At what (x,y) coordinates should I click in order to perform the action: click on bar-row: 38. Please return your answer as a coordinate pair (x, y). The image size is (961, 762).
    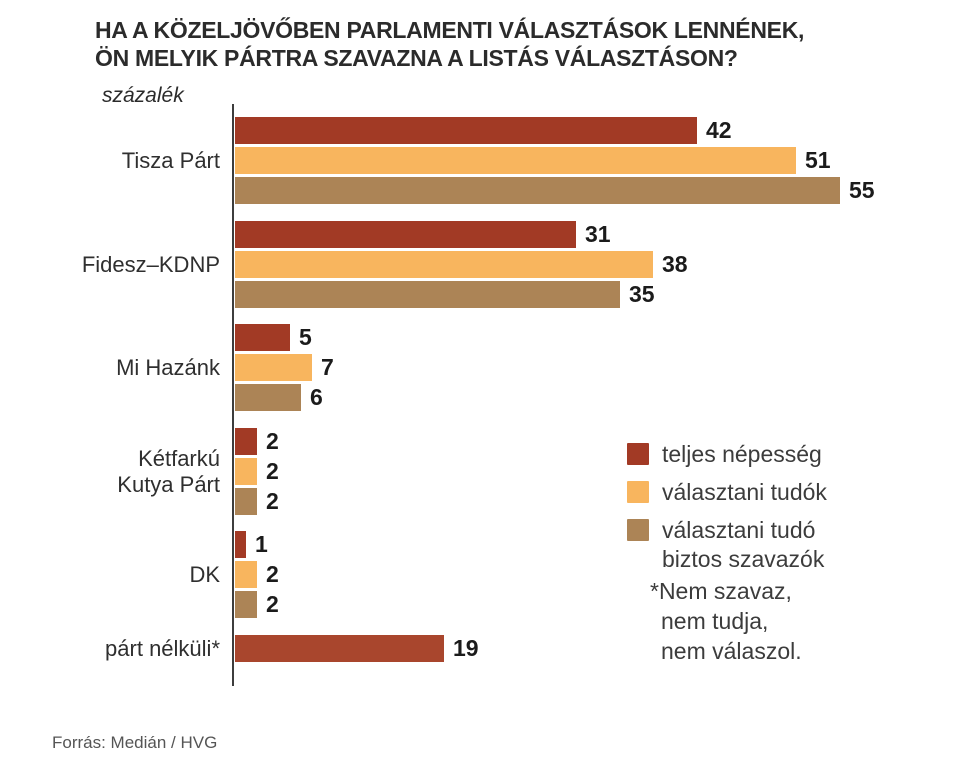
    Looking at the image, I should click on (461, 264).